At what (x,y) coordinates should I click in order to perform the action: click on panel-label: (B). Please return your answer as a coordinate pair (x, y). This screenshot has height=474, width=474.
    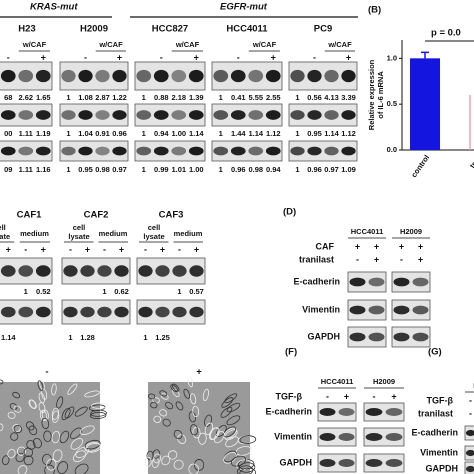
    Looking at the image, I should click on (374, 10).